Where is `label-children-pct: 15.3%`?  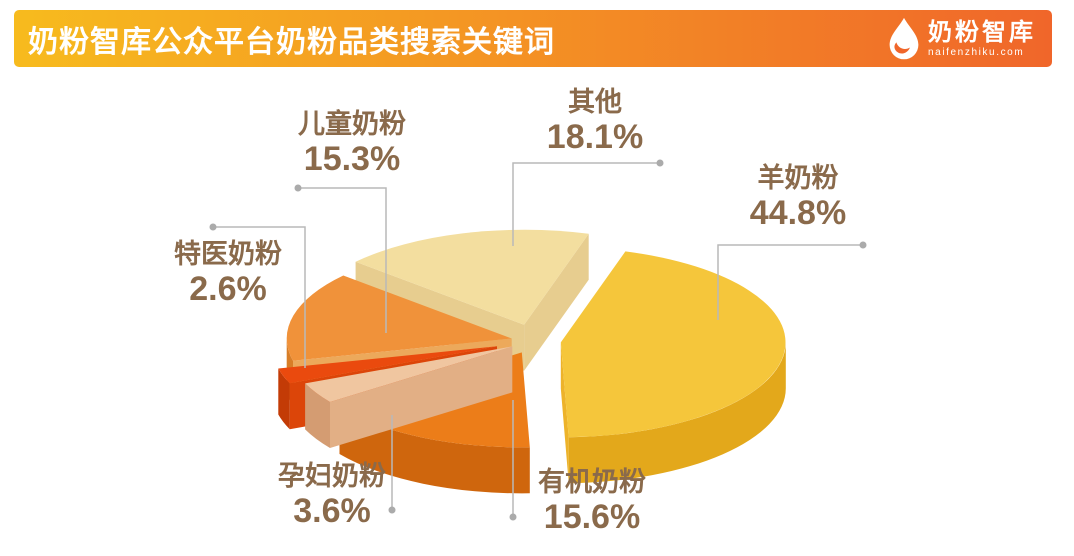
label-children-pct: 15.3% is located at coordinates (352, 159).